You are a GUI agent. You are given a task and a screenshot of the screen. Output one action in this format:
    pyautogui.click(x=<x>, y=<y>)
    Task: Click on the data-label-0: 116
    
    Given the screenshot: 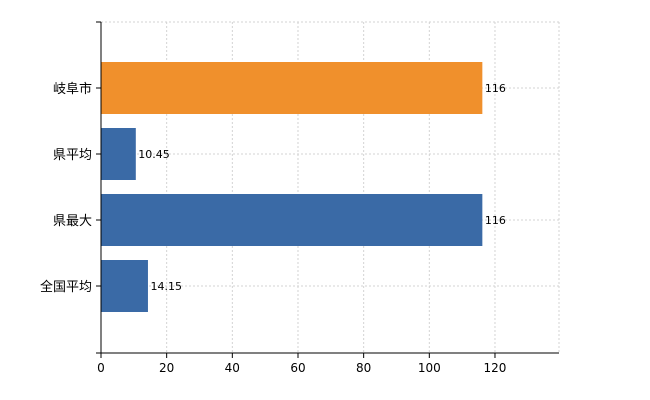 What is the action you would take?
    pyautogui.click(x=495, y=88)
    